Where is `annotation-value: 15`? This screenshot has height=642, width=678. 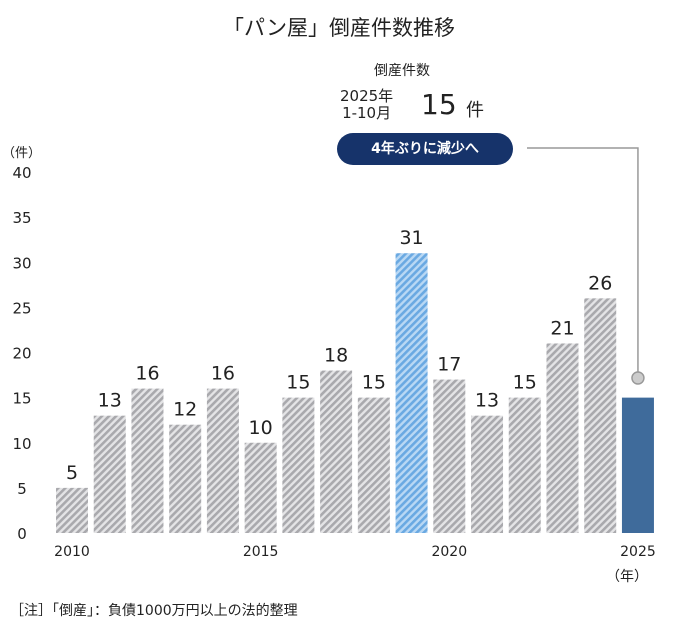 annotation-value: 15 is located at coordinates (439, 104).